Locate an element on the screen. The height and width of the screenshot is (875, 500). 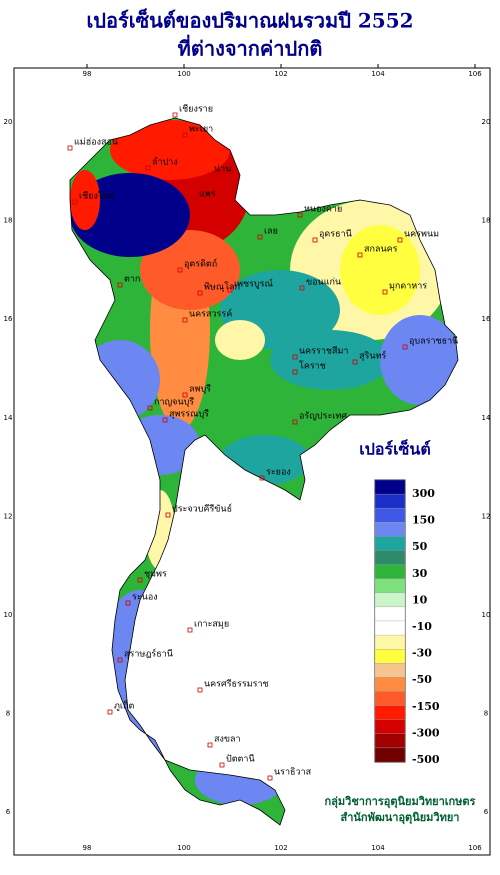
city-label: ลพบุรี is located at coordinates (200, 389).